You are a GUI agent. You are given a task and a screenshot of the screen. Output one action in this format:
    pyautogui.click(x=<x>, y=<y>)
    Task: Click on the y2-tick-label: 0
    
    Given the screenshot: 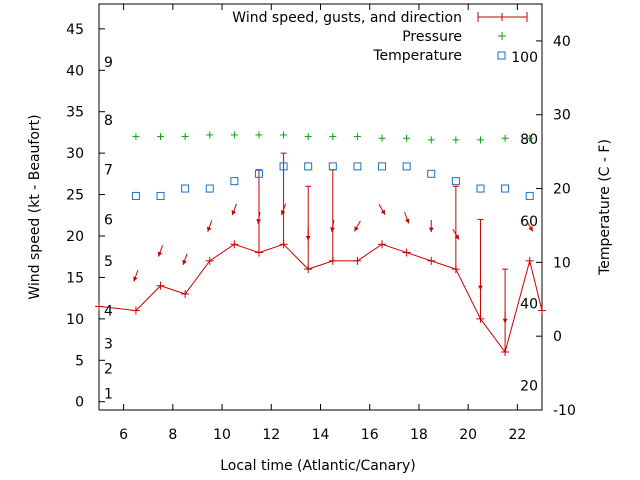 What is the action you would take?
    pyautogui.click(x=557, y=337)
    